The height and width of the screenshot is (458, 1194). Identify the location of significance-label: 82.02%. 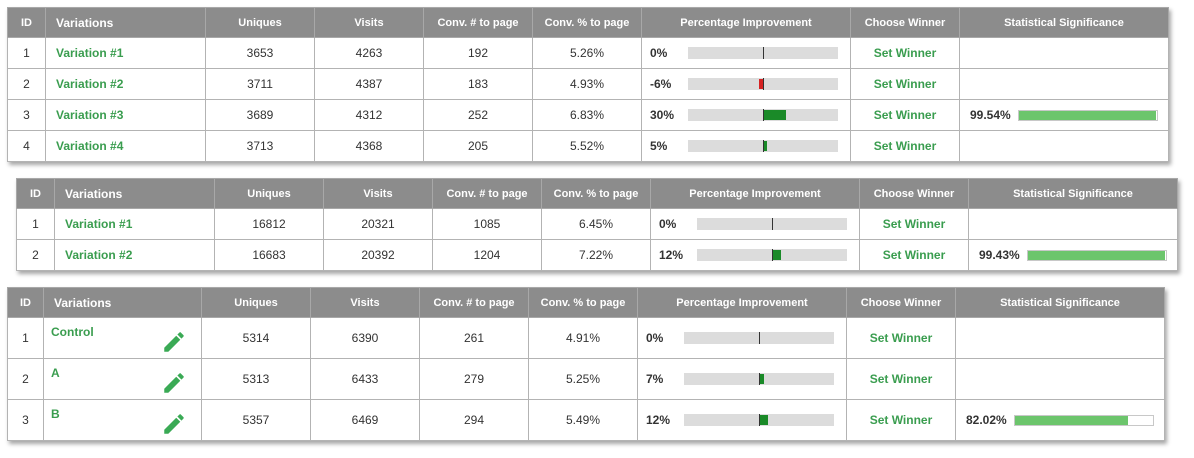
(986, 420).